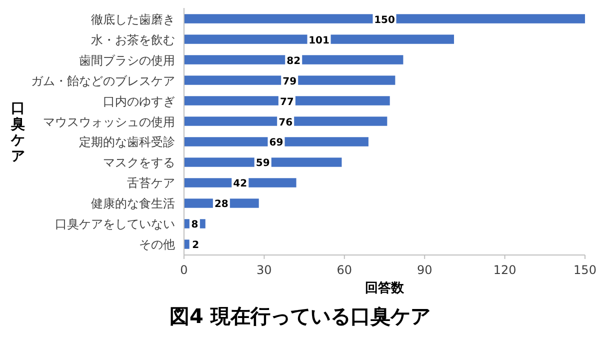 The height and width of the screenshot is (337, 600). I want to click on data-label: 69, so click(276, 143).